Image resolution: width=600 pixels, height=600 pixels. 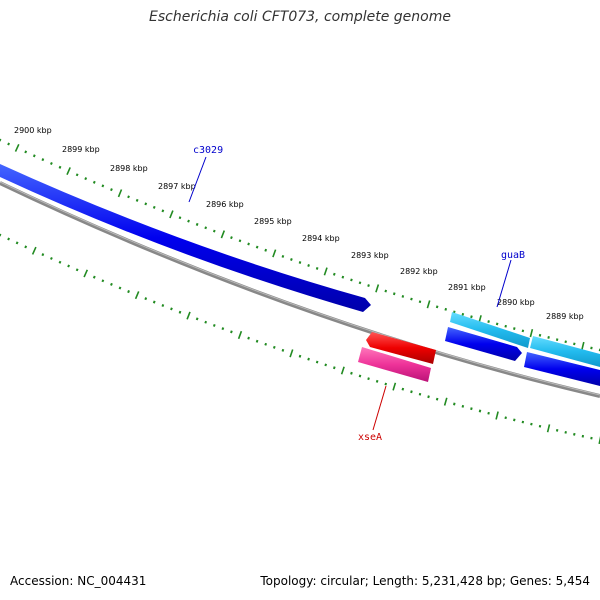 I want to click on map-title: Escherichia coli CFT073, complete genome, so click(x=300, y=17).